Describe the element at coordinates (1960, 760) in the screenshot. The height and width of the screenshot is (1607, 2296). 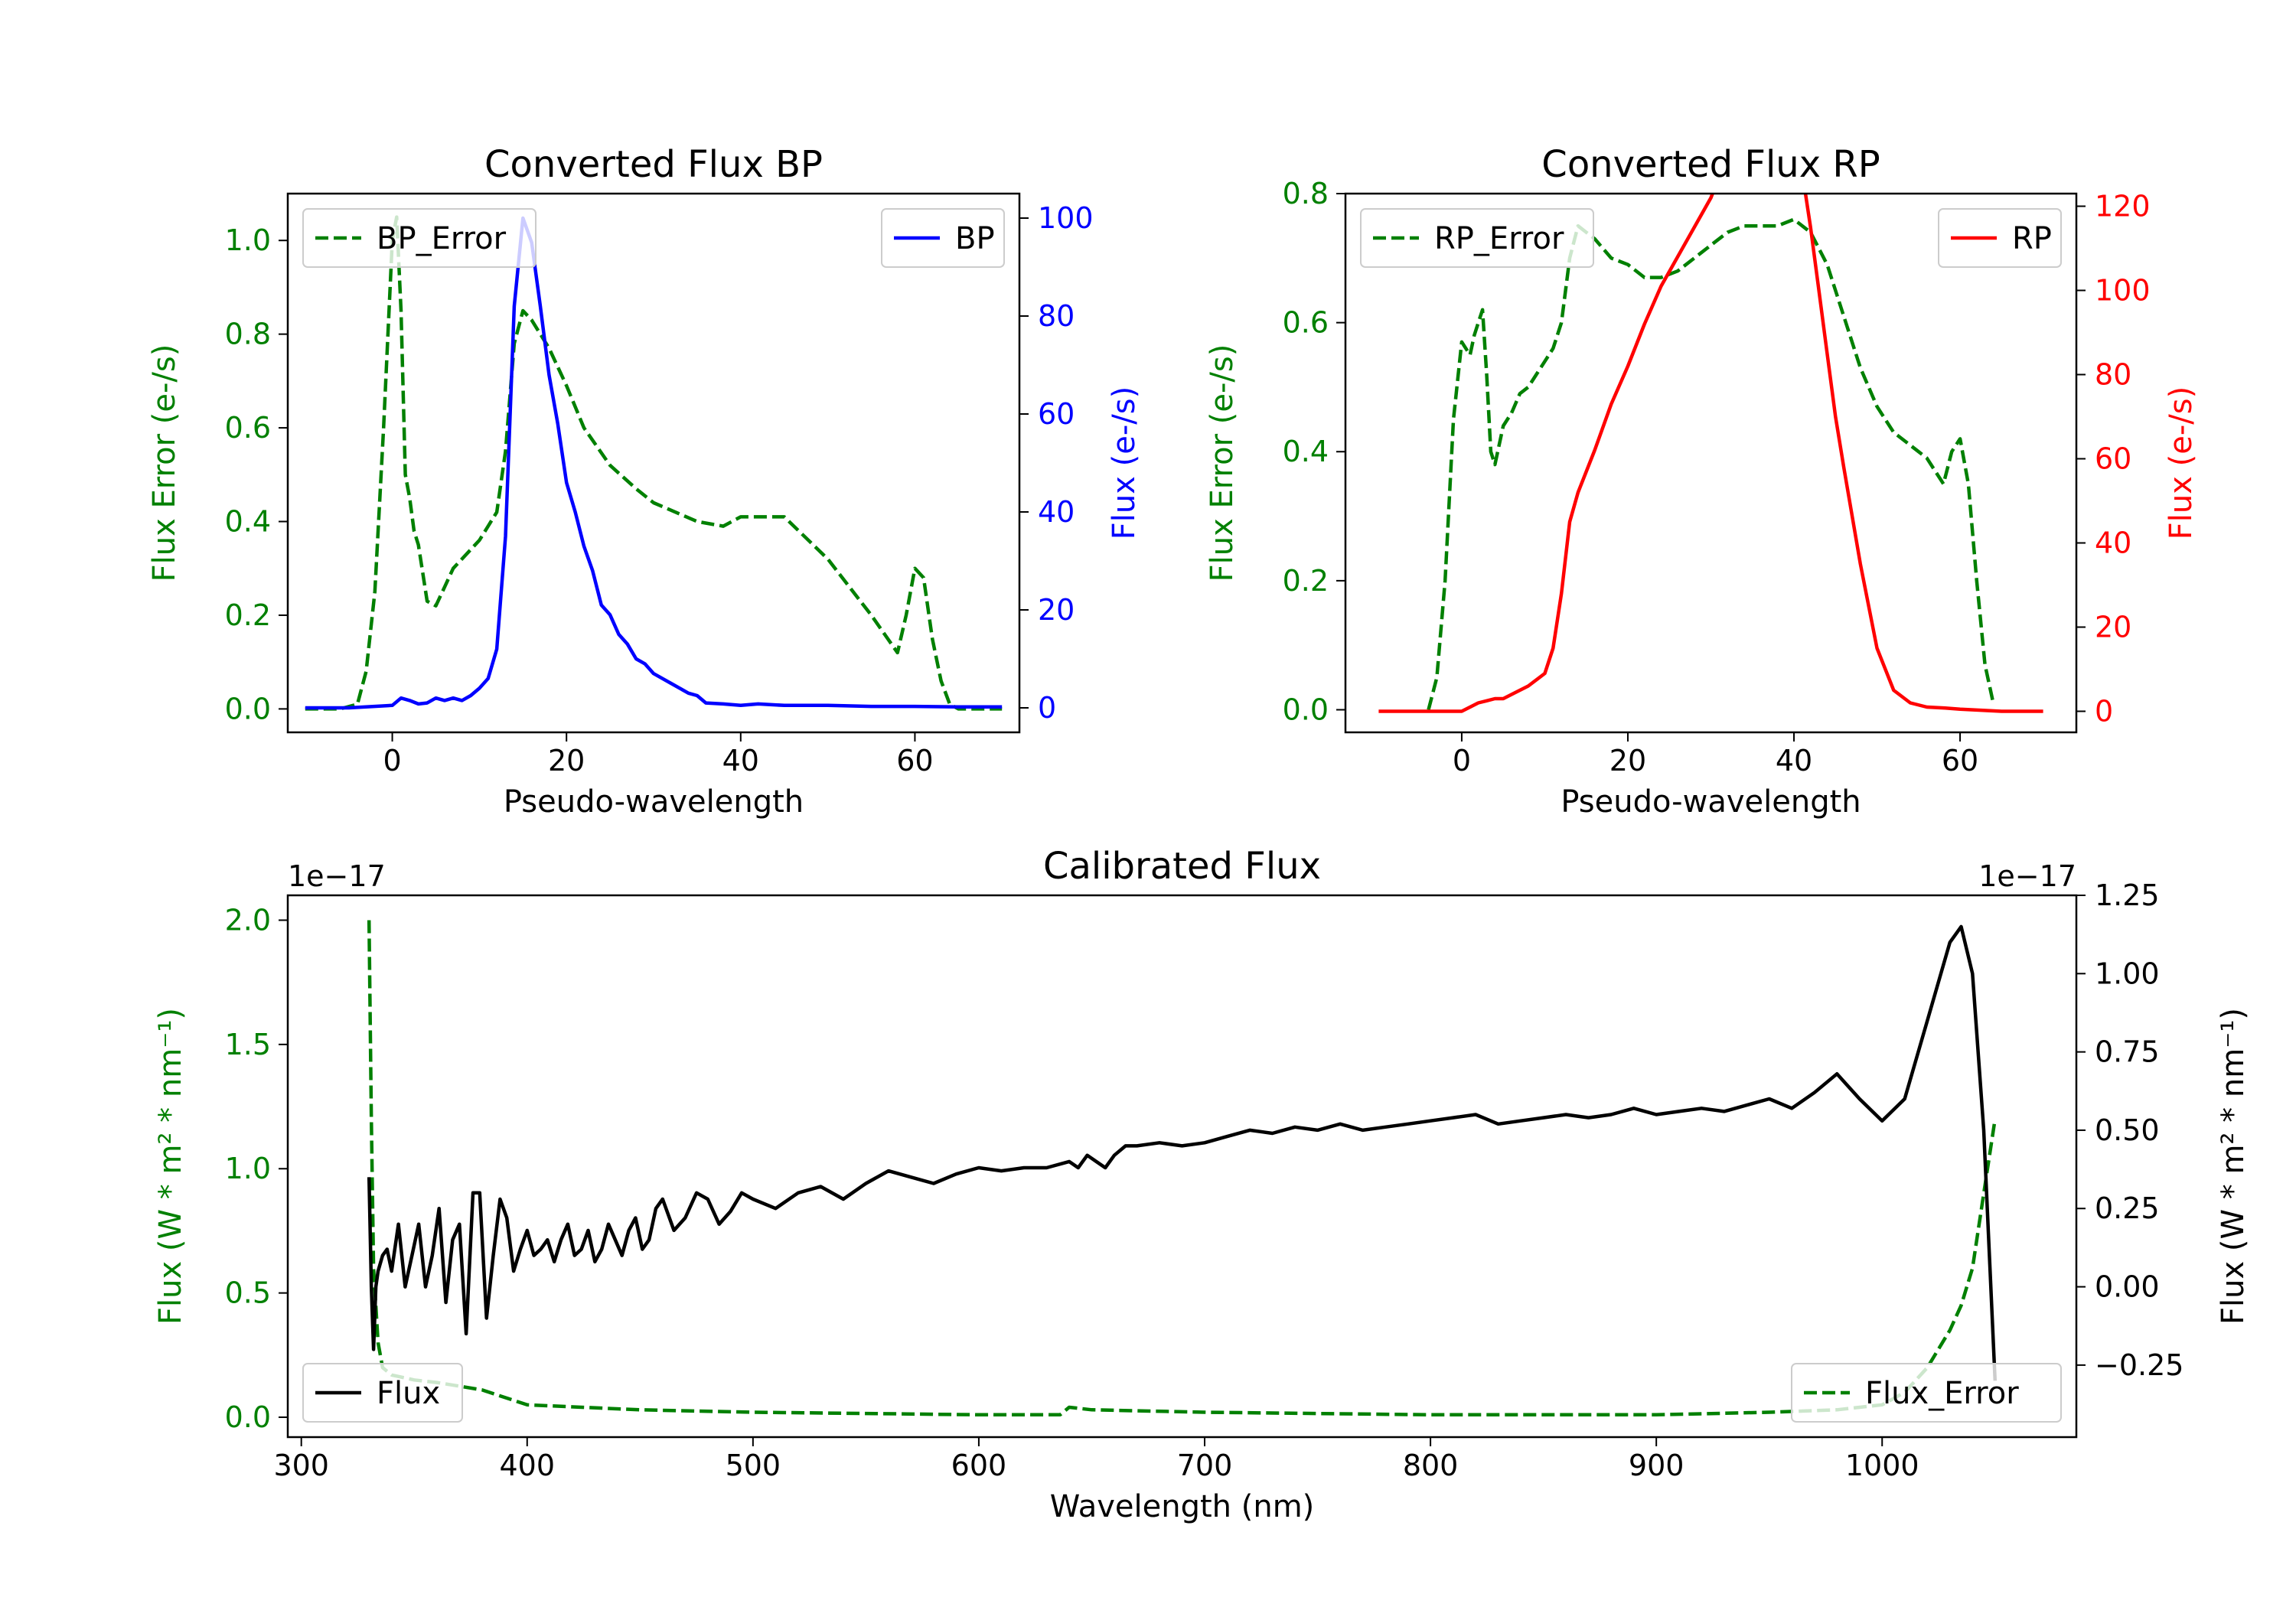
I see `rp-xtick-label: 60` at that location.